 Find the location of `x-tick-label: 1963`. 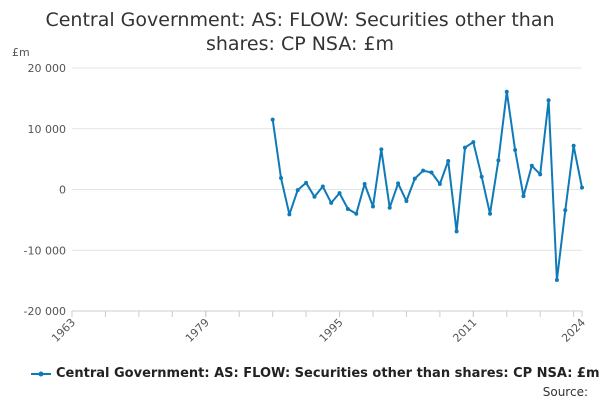

x-tick-label: 1963 is located at coordinates (63, 330).